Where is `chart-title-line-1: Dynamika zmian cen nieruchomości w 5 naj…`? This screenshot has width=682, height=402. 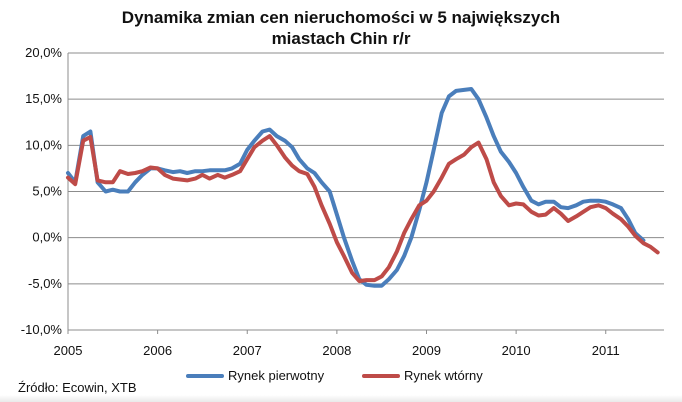
chart-title-line-1: Dynamika zmian cen nieruchomości w 5 naj… is located at coordinates (341, 17).